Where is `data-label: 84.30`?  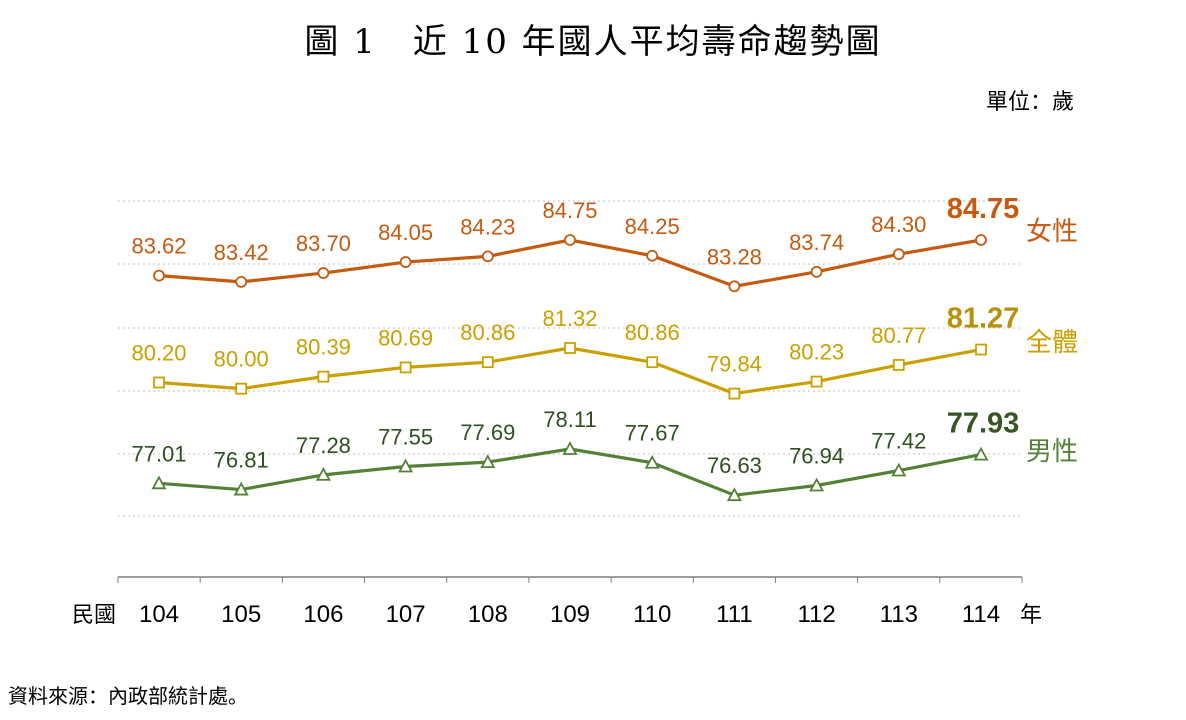 data-label: 84.30 is located at coordinates (898, 224).